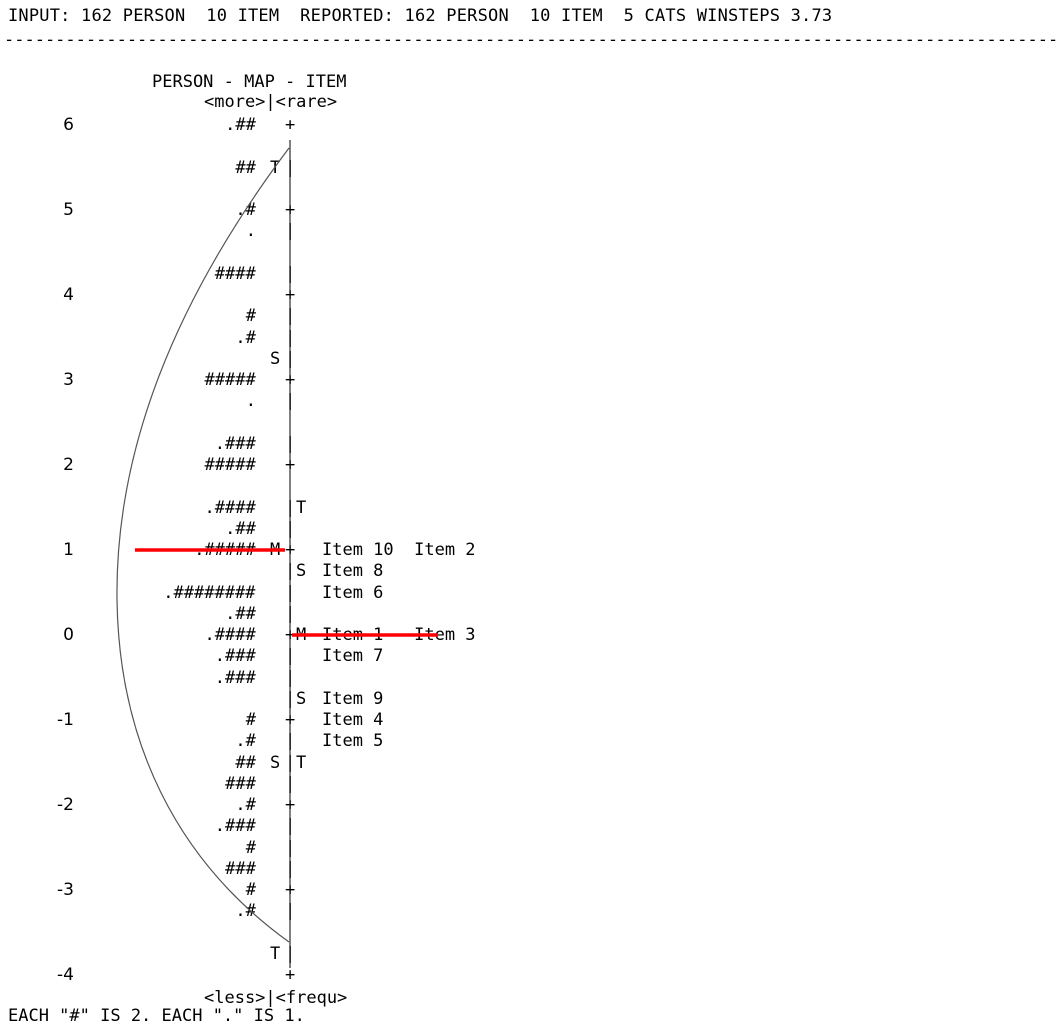  Describe the element at coordinates (286, 592) in the screenshot. I see `red-annotation-lines` at that location.